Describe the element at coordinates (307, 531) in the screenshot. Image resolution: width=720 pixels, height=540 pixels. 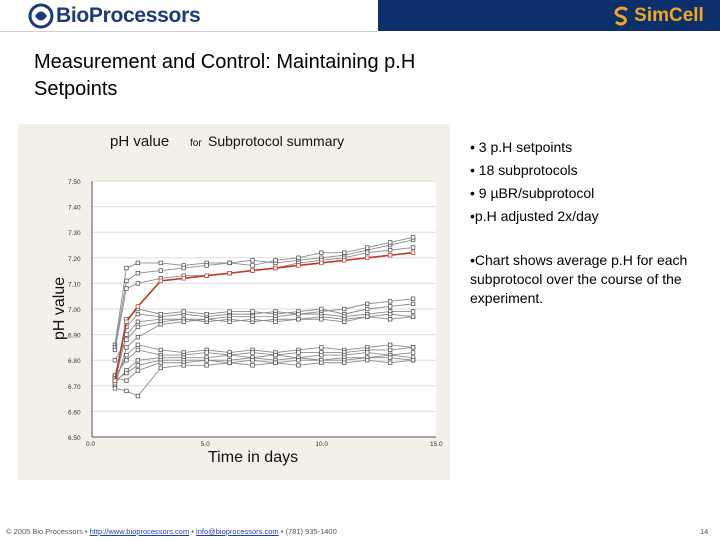
I see `footer-phone: • (781) 935-1400` at that location.